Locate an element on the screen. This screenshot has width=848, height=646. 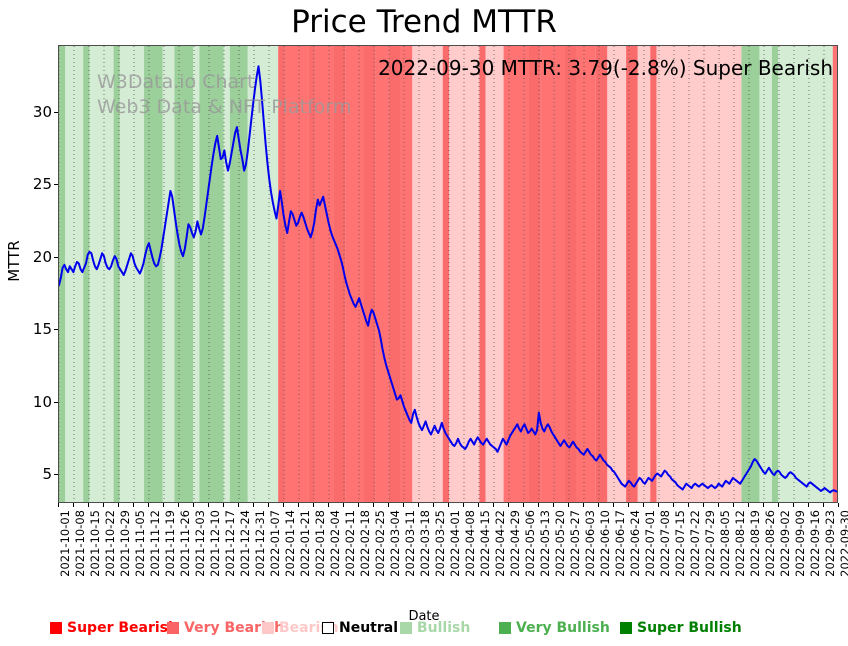
x-tick-label: 2022-01-07 is located at coordinates (275, 543).